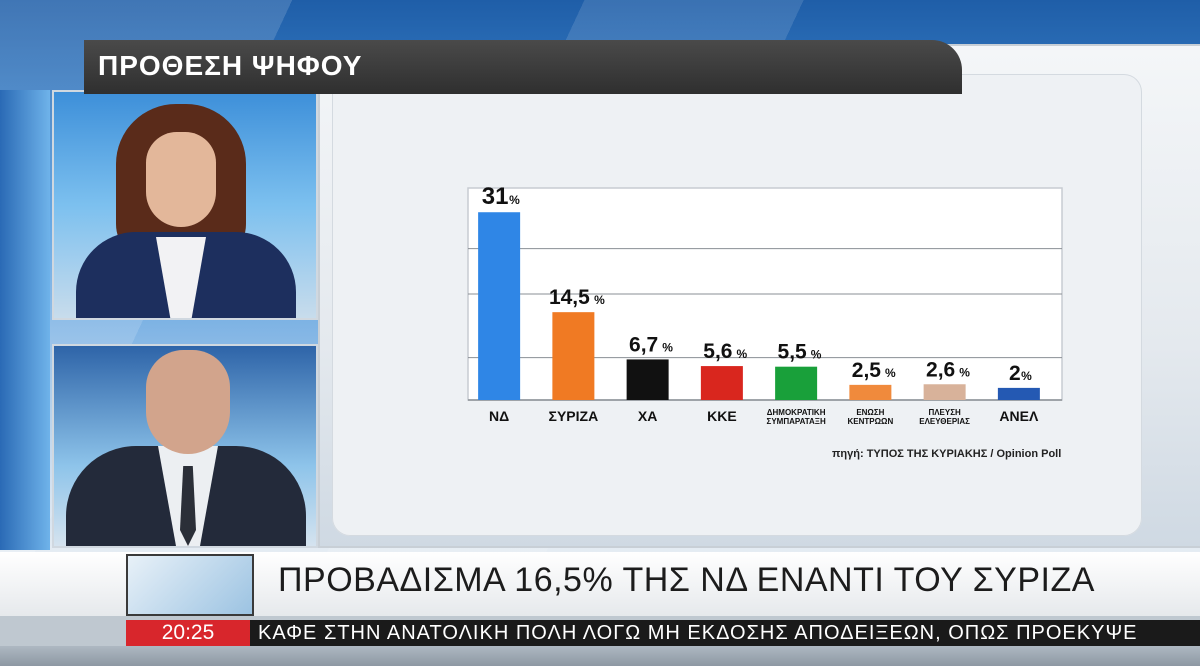 This screenshot has width=1200, height=666. What do you see at coordinates (796, 421) in the screenshot?
I see `category-label-5: ΣΥΜΠΑΡΑΤΑΞΗ` at bounding box center [796, 421].